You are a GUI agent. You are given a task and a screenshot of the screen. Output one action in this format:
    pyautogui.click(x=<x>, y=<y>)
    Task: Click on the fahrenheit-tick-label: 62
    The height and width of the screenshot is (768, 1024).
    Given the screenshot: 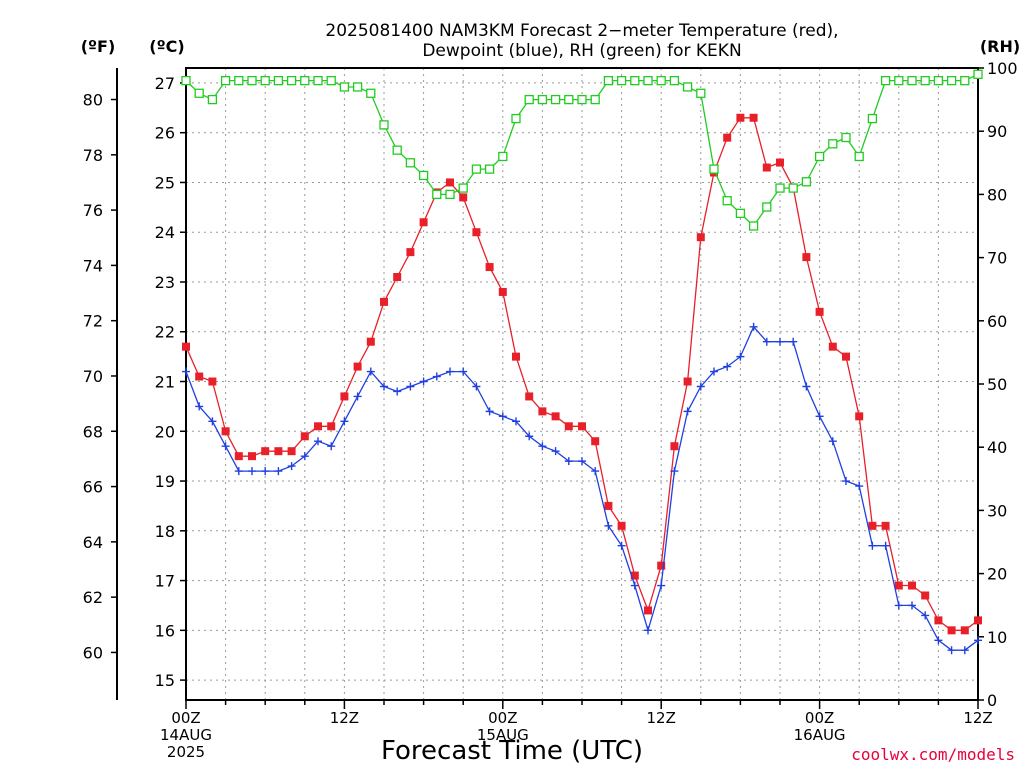 What is the action you would take?
    pyautogui.click(x=93, y=597)
    